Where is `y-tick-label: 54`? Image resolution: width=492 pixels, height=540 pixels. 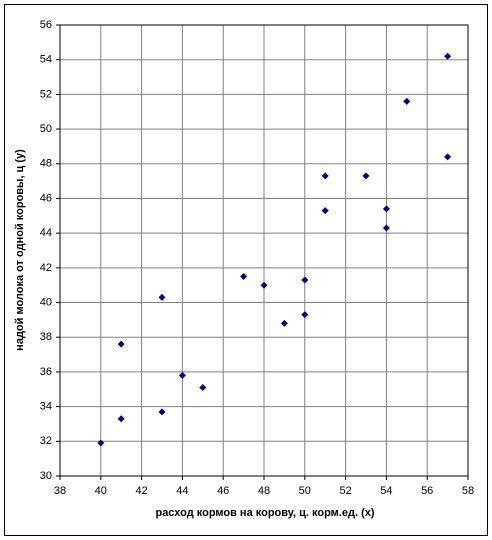 y-tick-label: 54 is located at coordinates (46, 60).